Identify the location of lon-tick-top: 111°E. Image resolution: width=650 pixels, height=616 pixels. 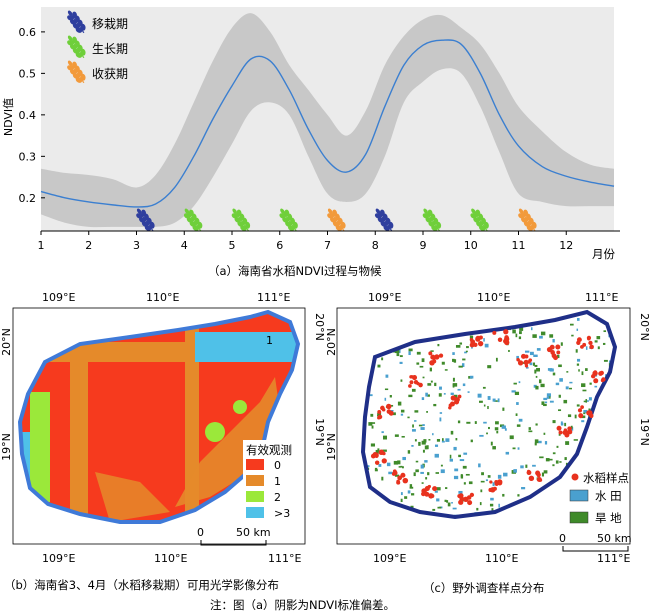
(273, 297).